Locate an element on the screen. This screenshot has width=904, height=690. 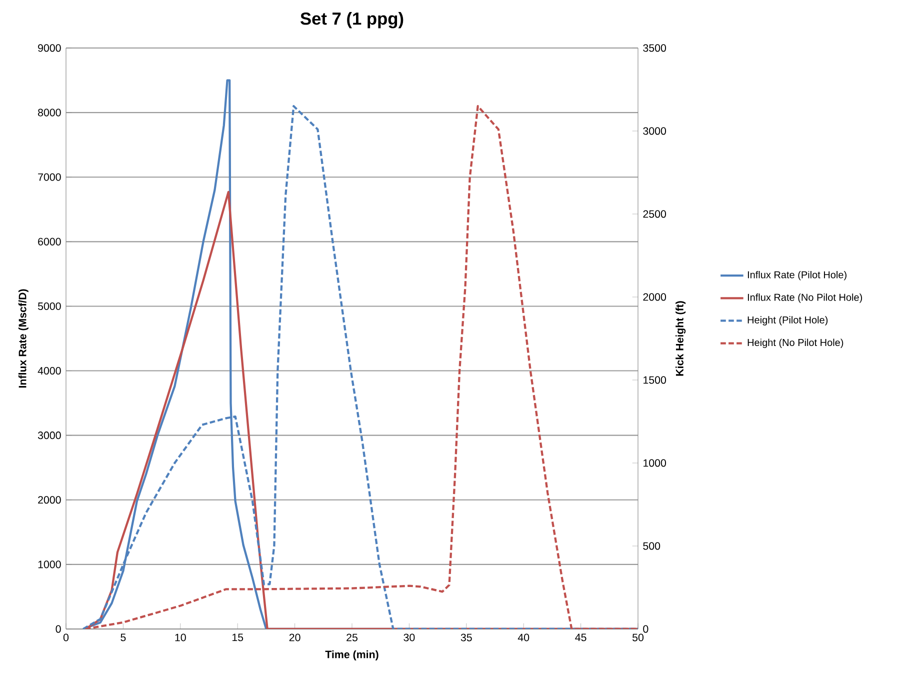
legend-label: Height (Pilot Hole) is located at coordinates (788, 321).